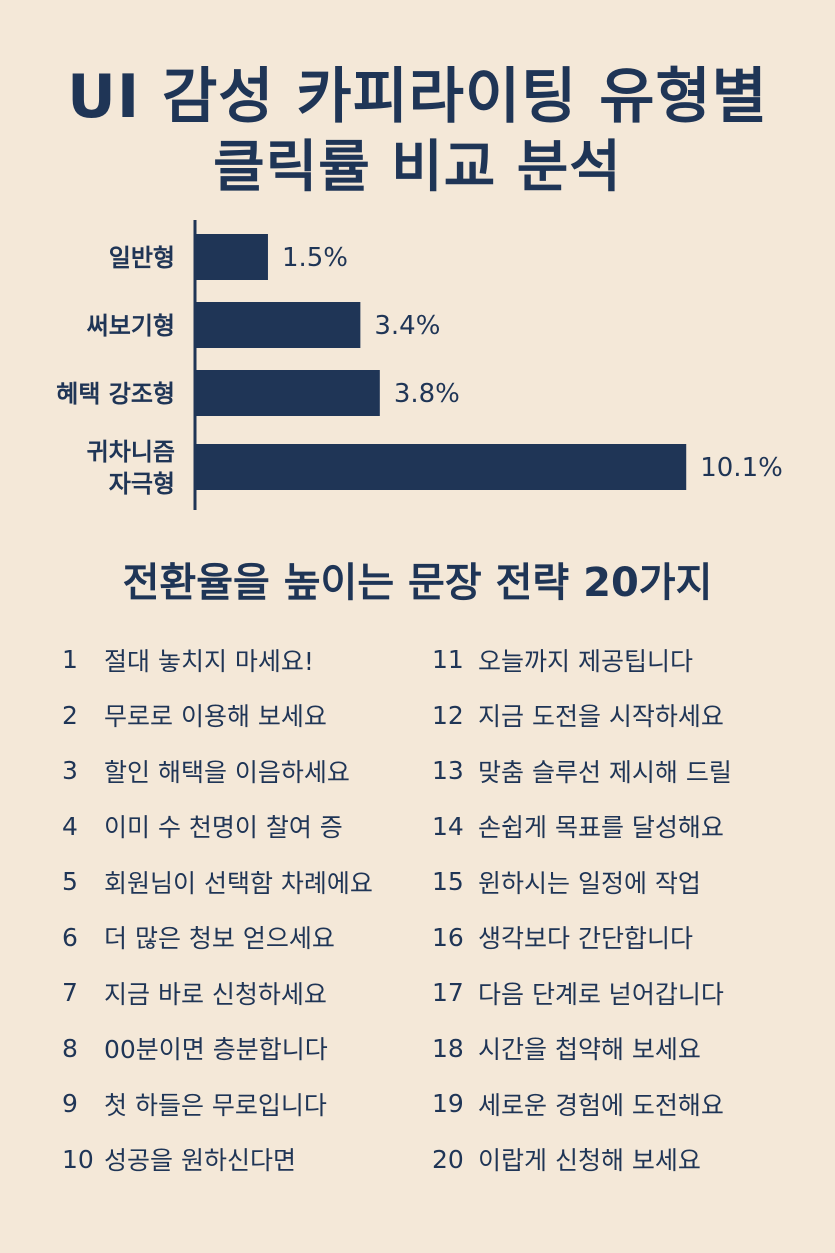  What do you see at coordinates (70, 1048) in the screenshot?
I see `strategy-number: 8` at bounding box center [70, 1048].